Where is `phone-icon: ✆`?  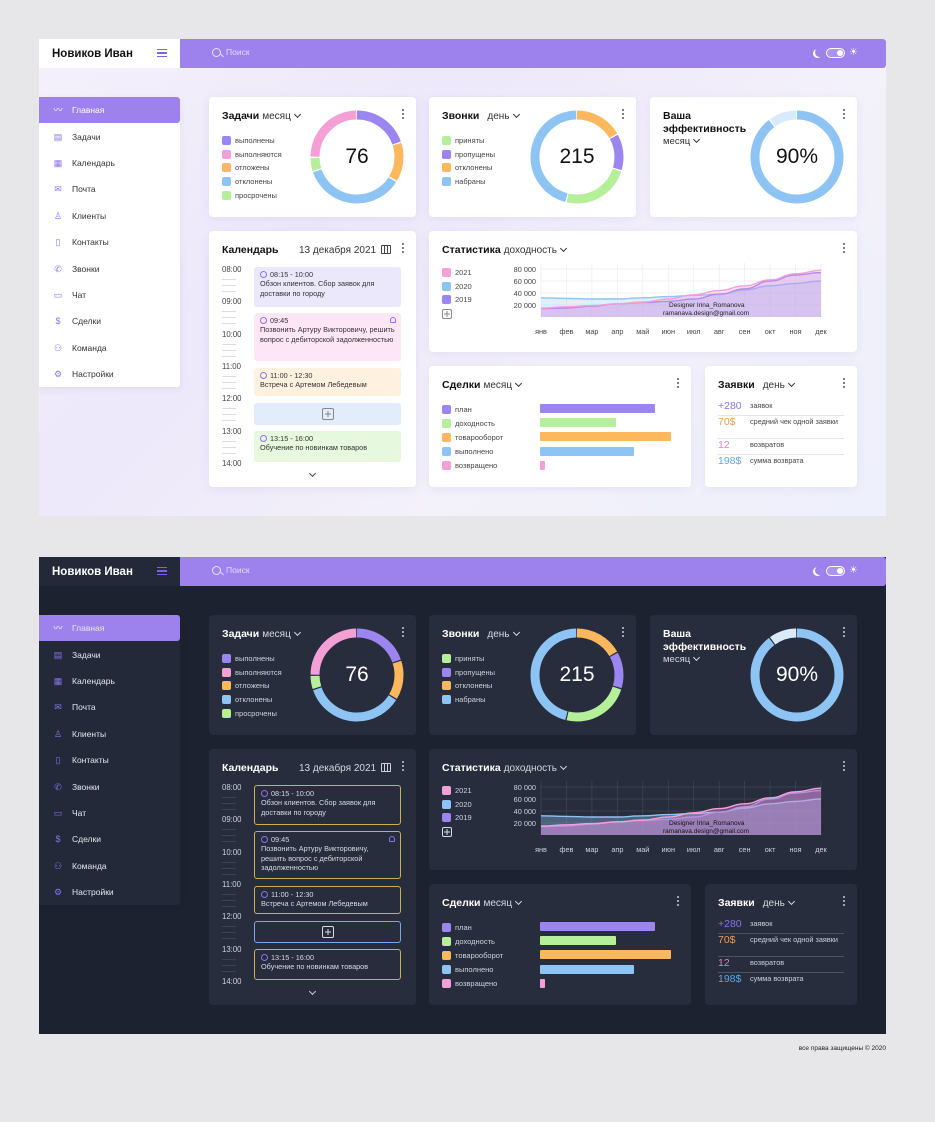
phone-icon: ✆ is located at coordinates (58, 268).